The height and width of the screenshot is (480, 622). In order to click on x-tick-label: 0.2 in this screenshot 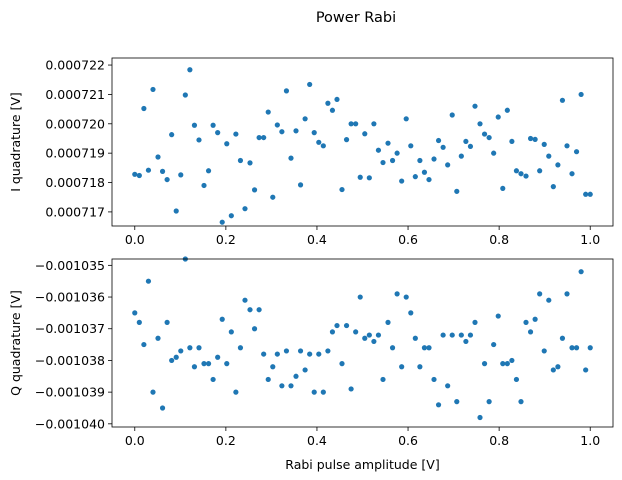, I will do `click(226, 440)`.